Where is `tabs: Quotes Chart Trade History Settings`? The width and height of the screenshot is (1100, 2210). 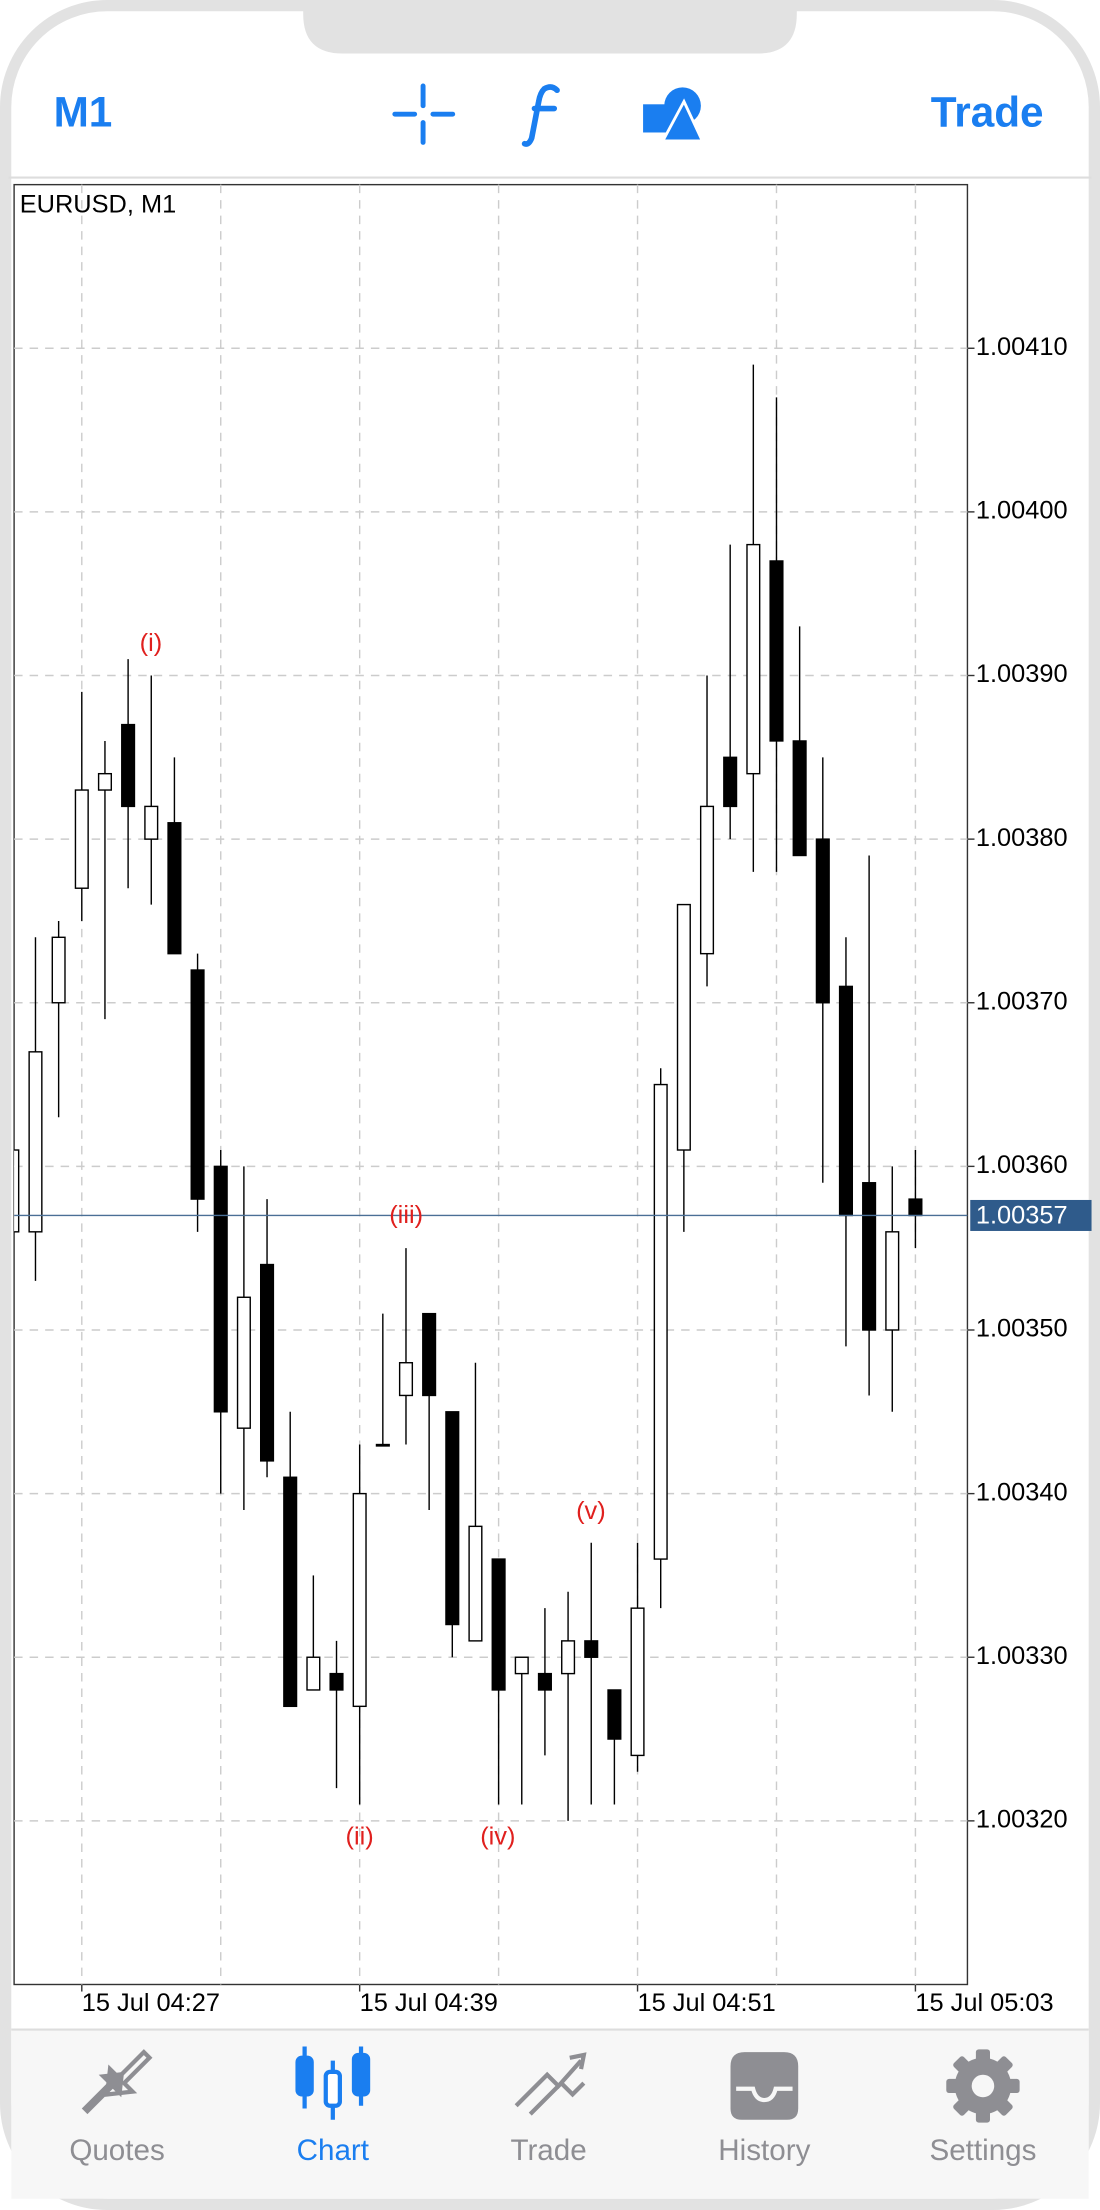 tabs: Quotes Chart Trade History Settings is located at coordinates (552, 2150).